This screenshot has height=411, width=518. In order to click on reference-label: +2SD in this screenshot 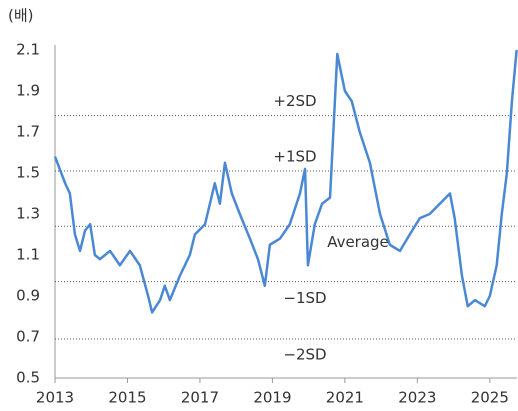, I will do `click(294, 101)`.